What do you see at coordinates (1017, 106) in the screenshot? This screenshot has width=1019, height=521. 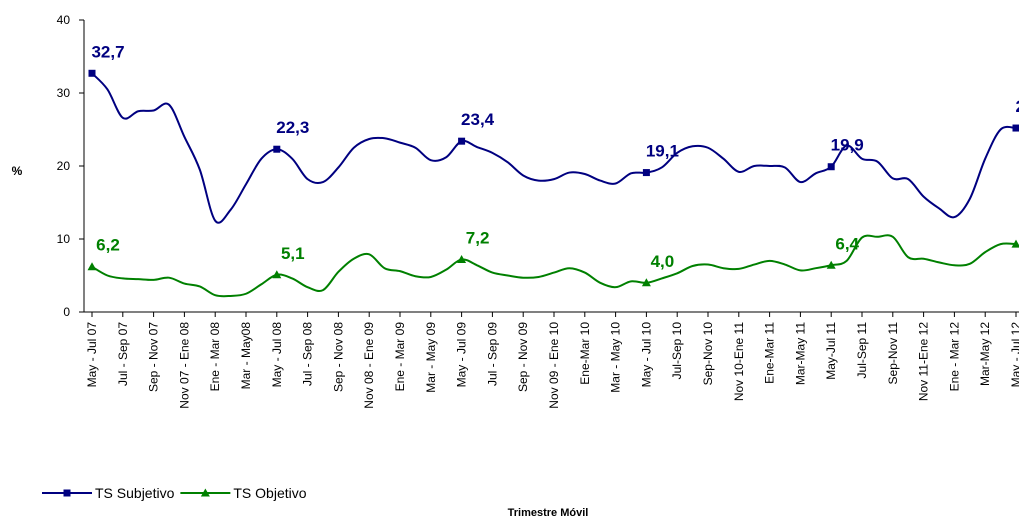 I see `data-label: 25,2` at bounding box center [1017, 106].